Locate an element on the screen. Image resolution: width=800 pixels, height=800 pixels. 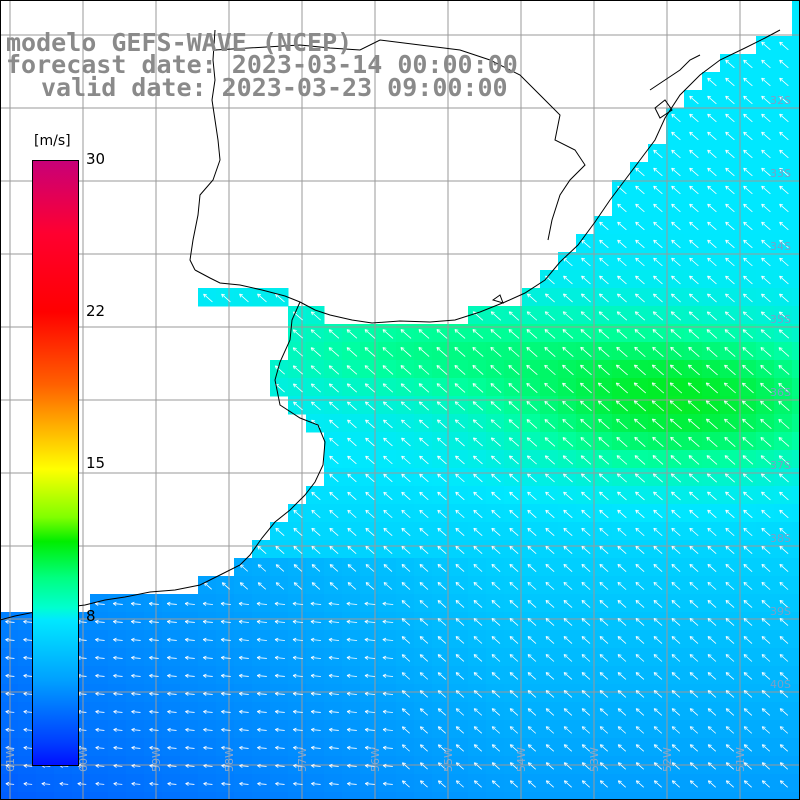
lat-label: 40S is located at coordinates (780, 684).